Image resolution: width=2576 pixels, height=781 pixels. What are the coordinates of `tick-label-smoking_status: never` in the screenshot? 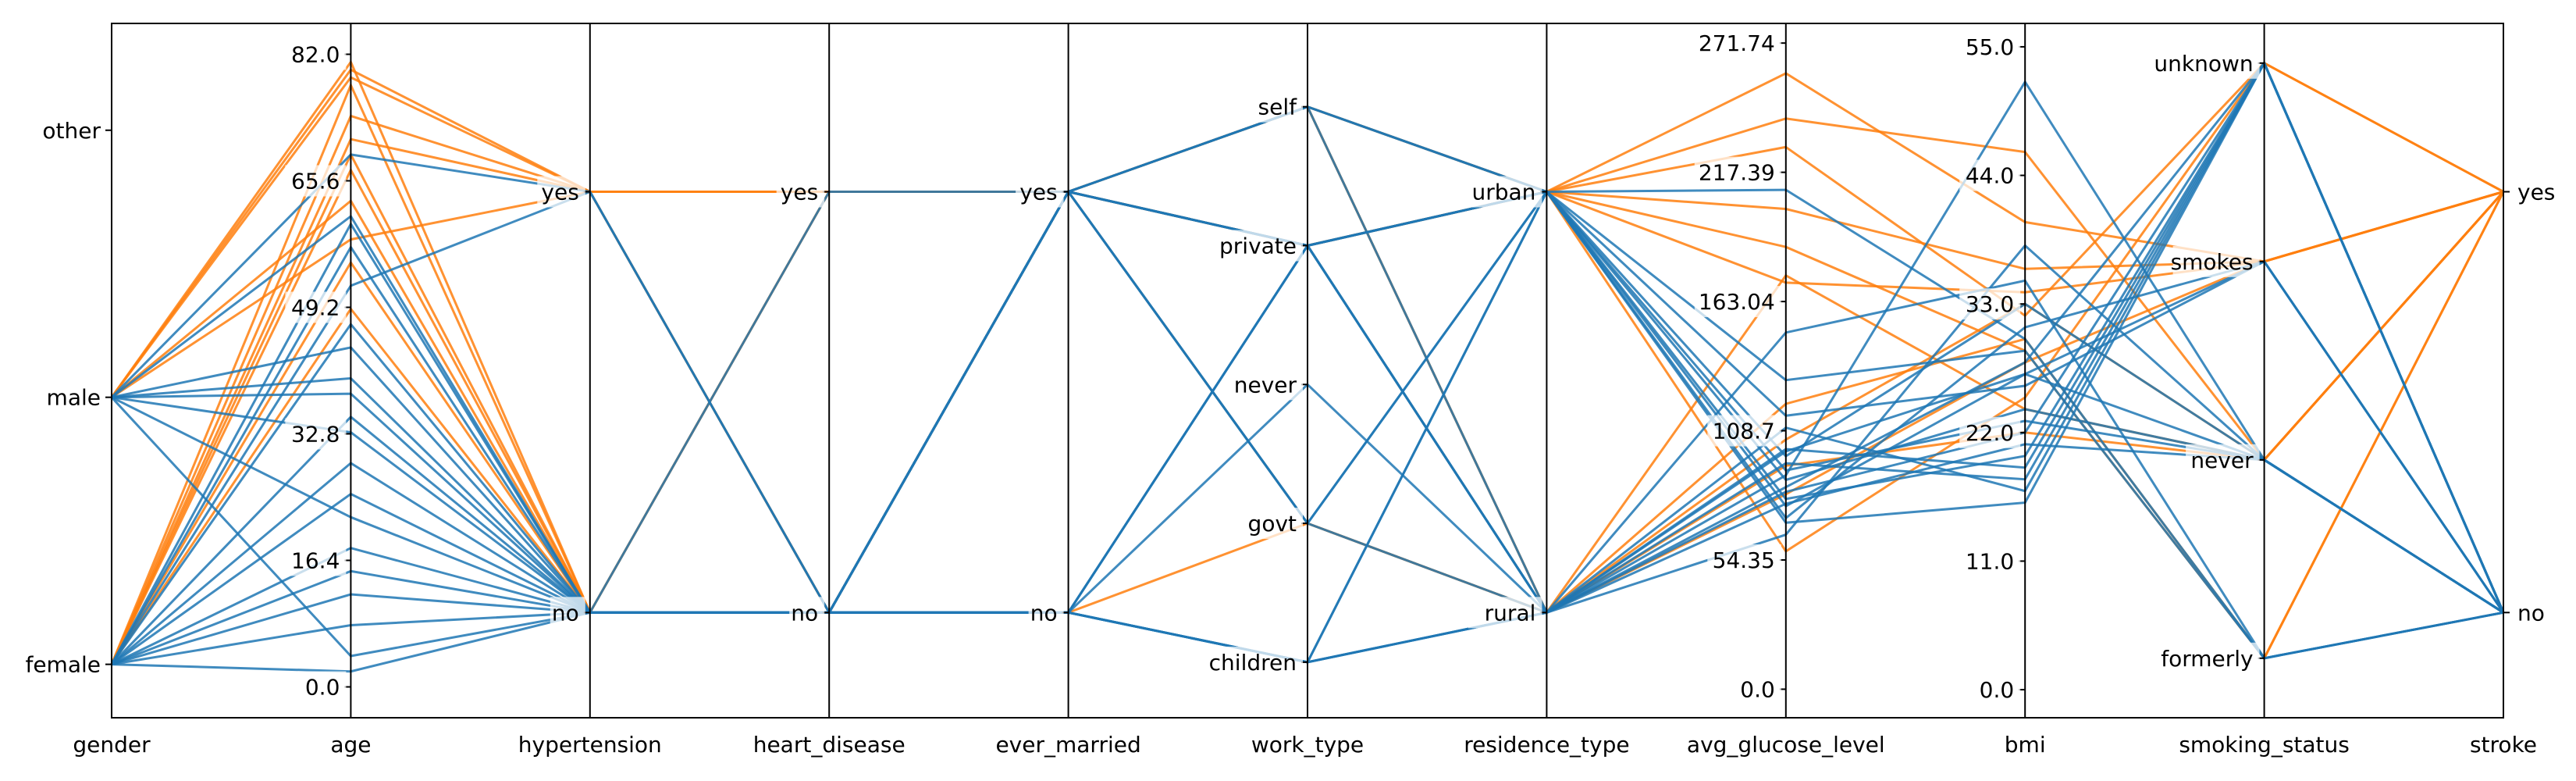 It's located at (2222, 460).